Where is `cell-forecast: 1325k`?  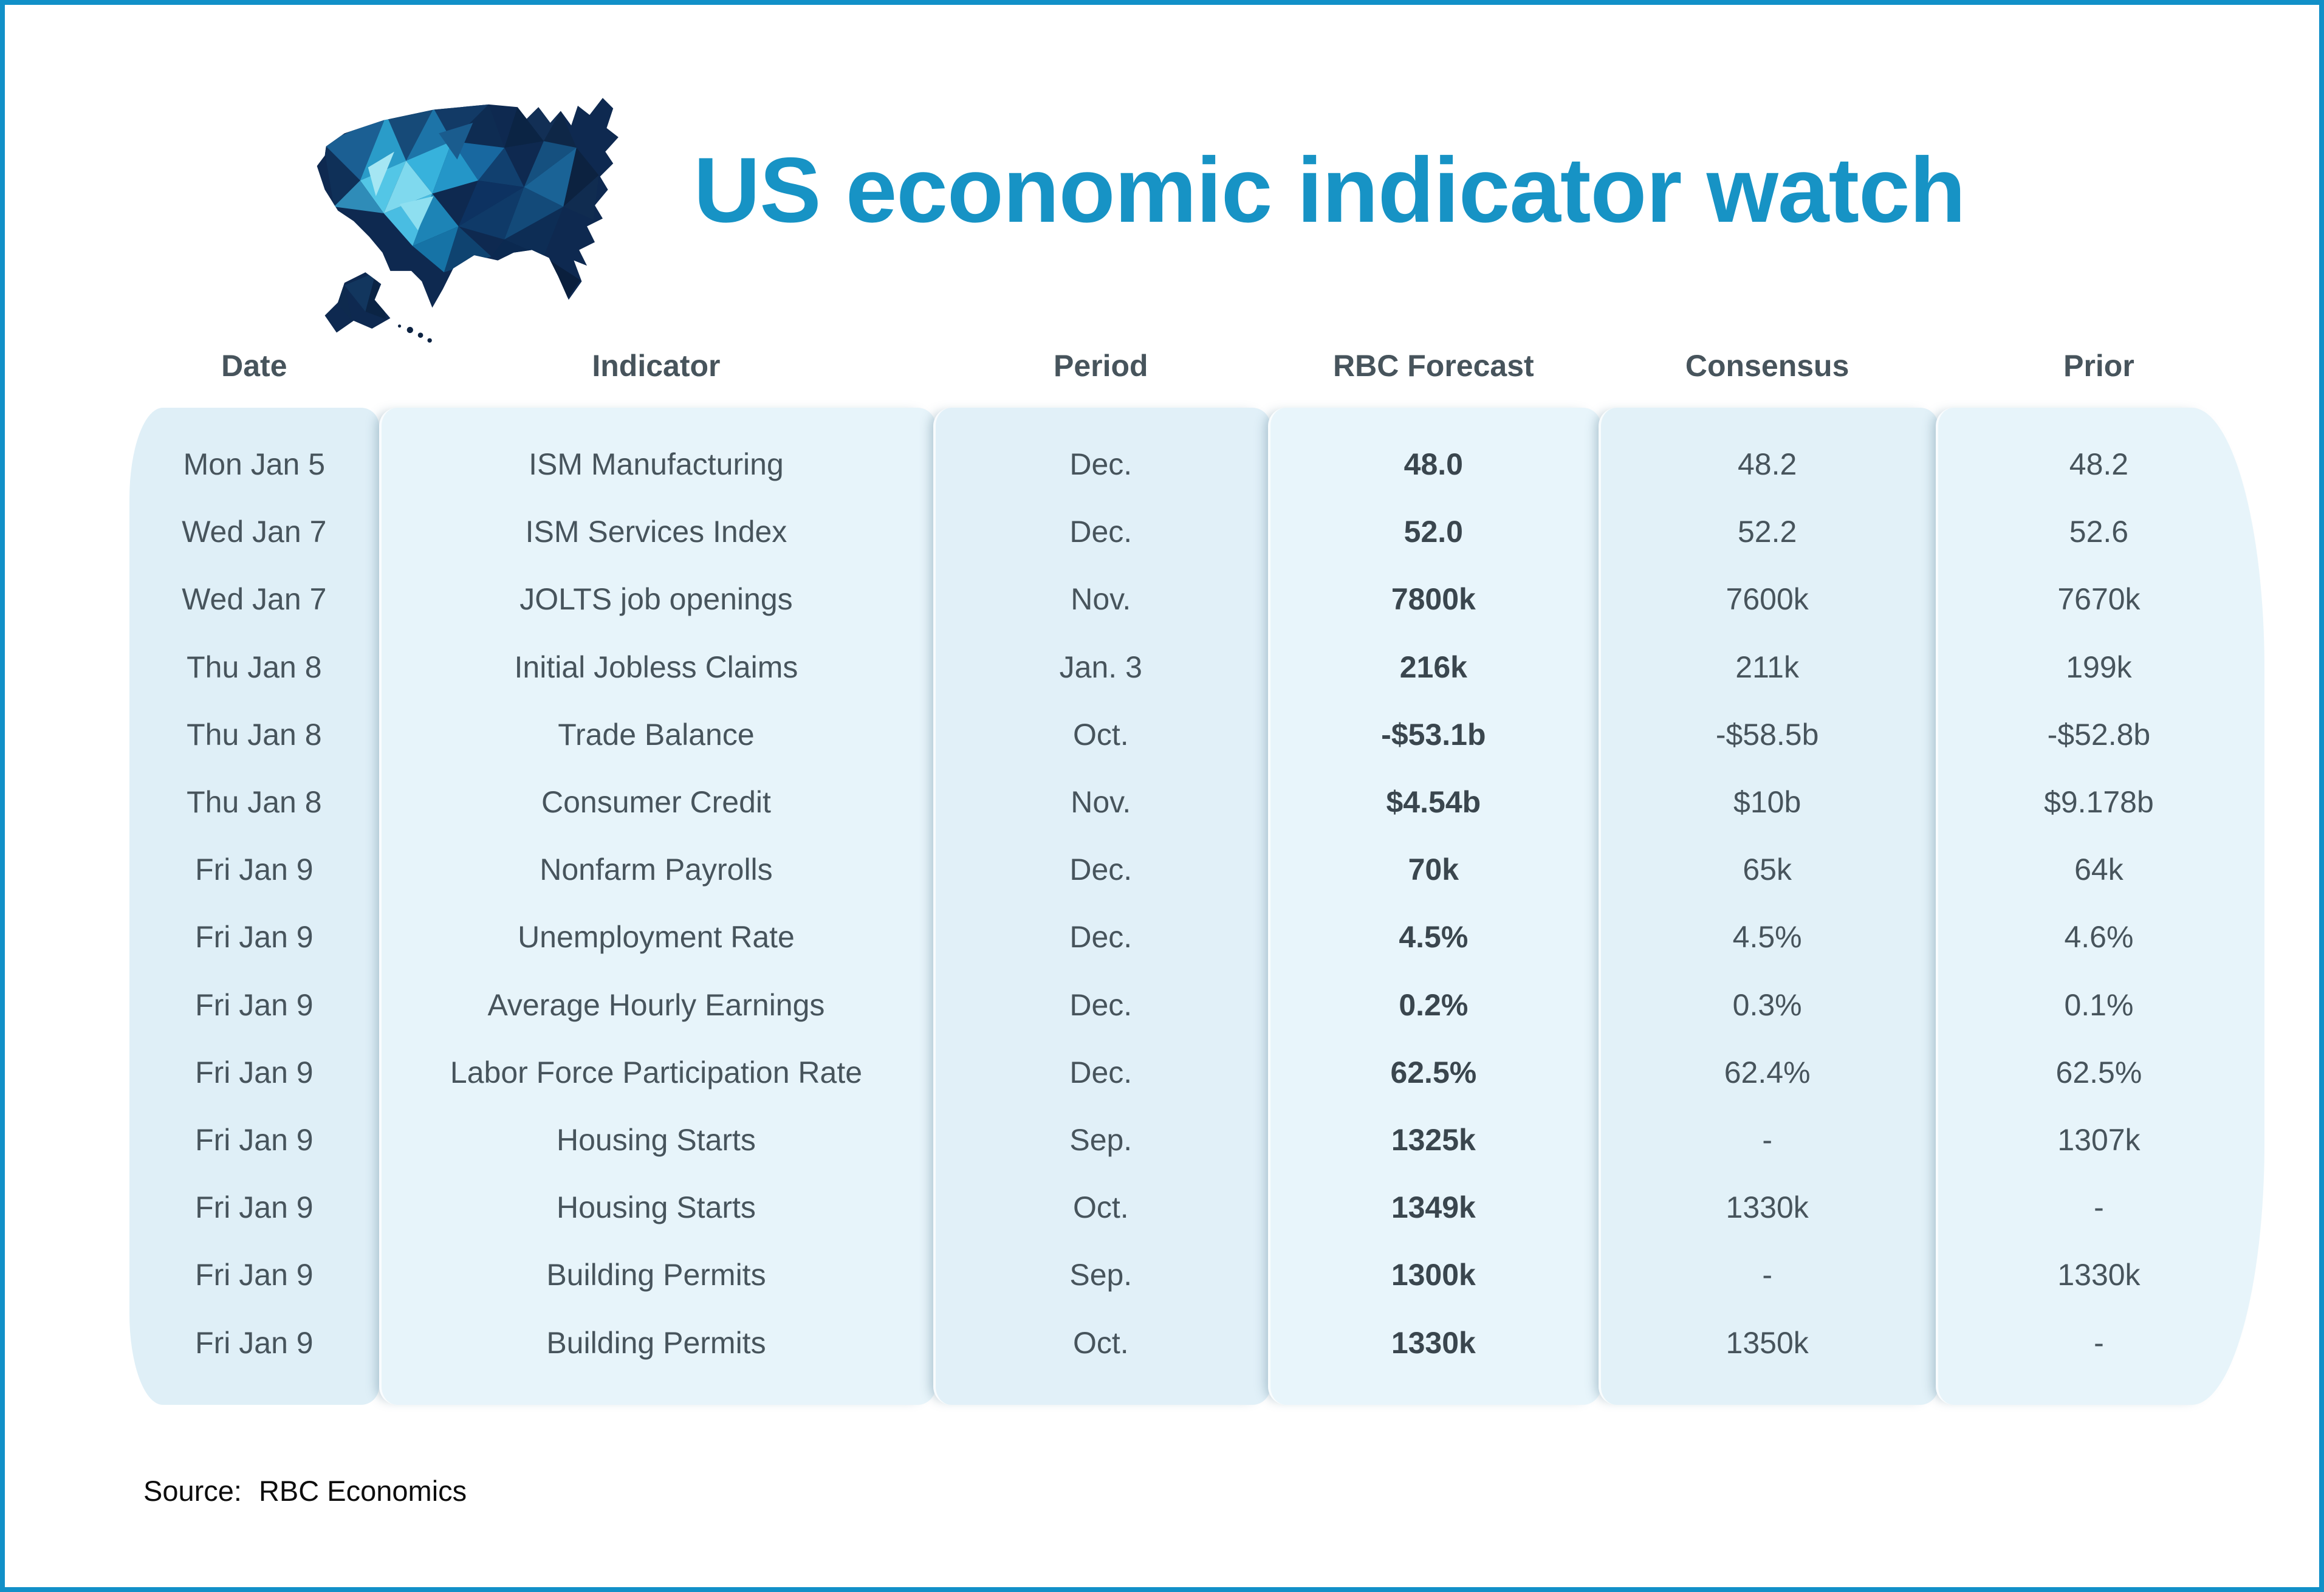 cell-forecast: 1325k is located at coordinates (1433, 1140).